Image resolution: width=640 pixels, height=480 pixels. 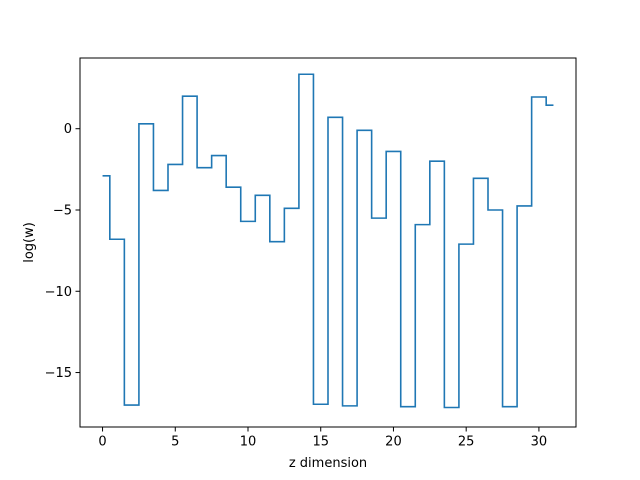 What do you see at coordinates (175, 442) in the screenshot?
I see `x-tick-label: 5` at bounding box center [175, 442].